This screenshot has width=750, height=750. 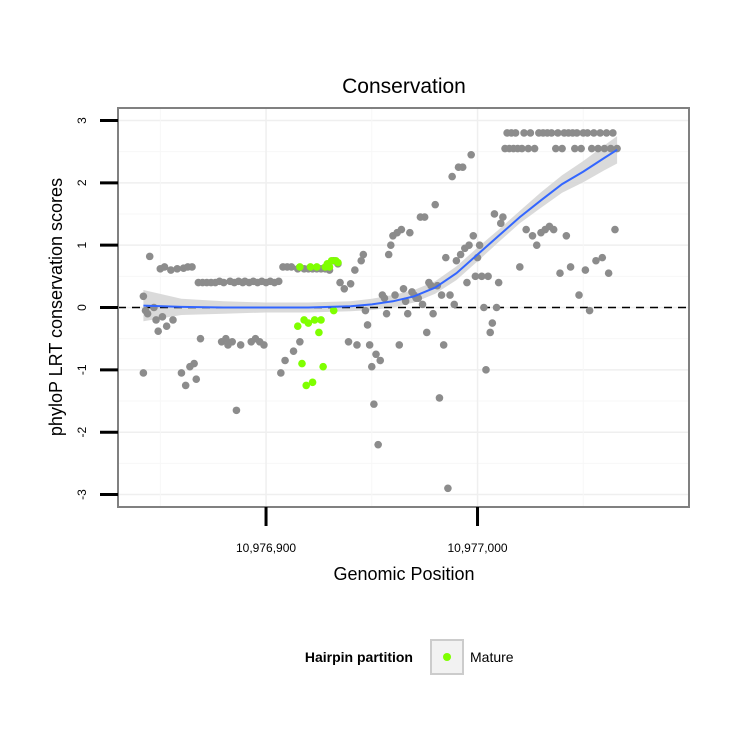 What do you see at coordinates (492, 657) in the screenshot?
I see `legend-label-mature: Mature` at bounding box center [492, 657].